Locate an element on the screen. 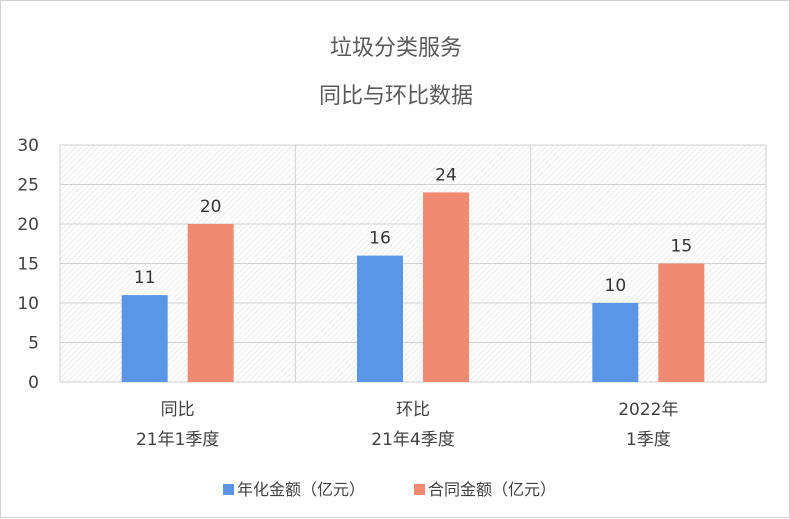 The width and height of the screenshot is (790, 519). bar-series1-cat2 is located at coordinates (380, 318).